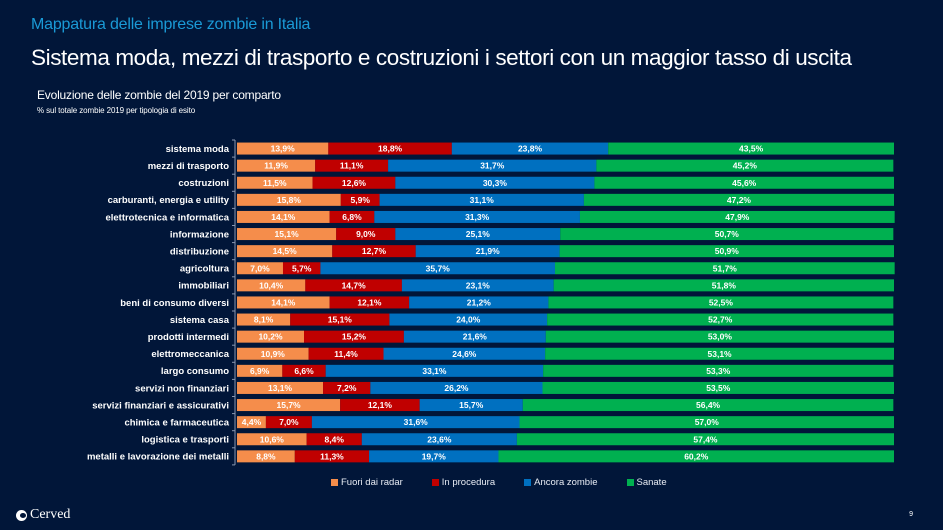 Image resolution: width=943 pixels, height=530 pixels. What do you see at coordinates (200, 320) in the screenshot?
I see `category-label: sistema casa` at bounding box center [200, 320].